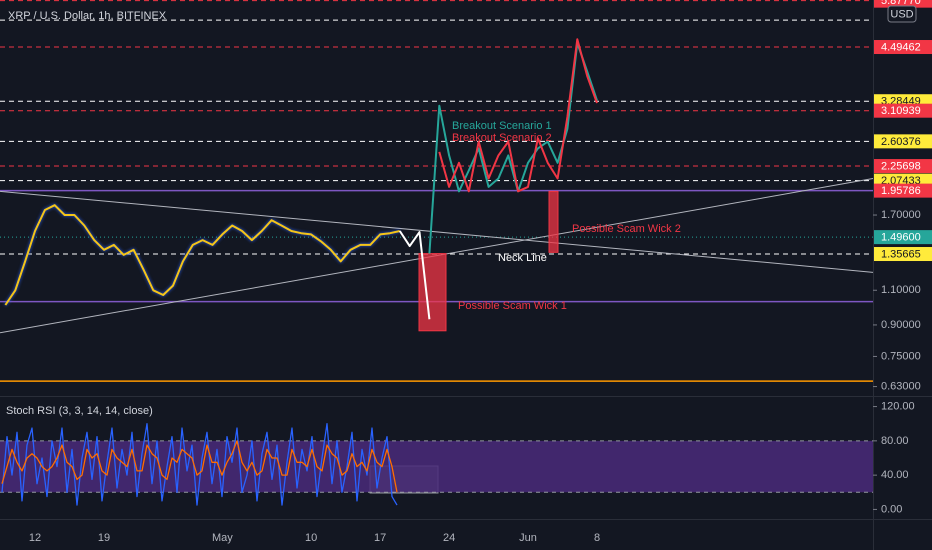  I want to click on currency-badge, so click(902, 14).